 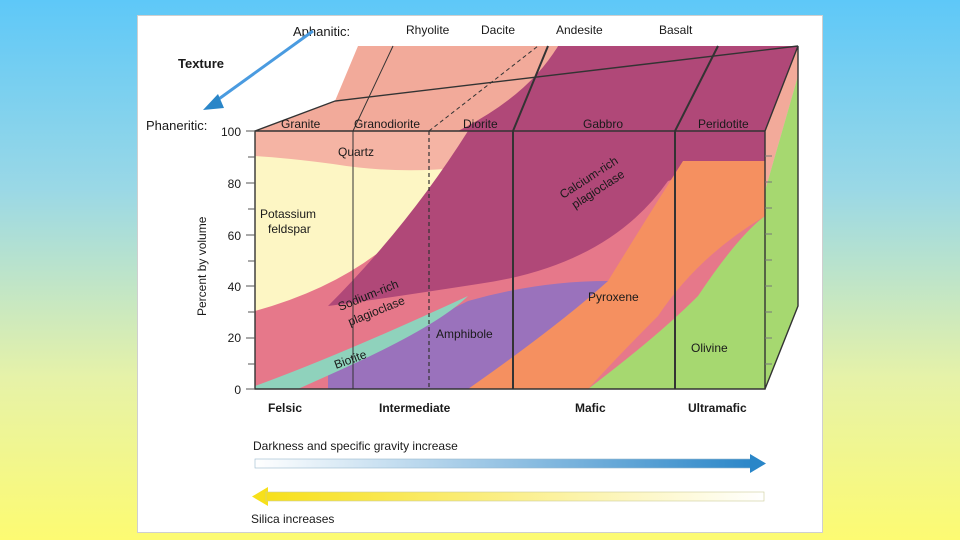 What do you see at coordinates (356, 152) in the screenshot?
I see `quartz-label: Quartz` at bounding box center [356, 152].